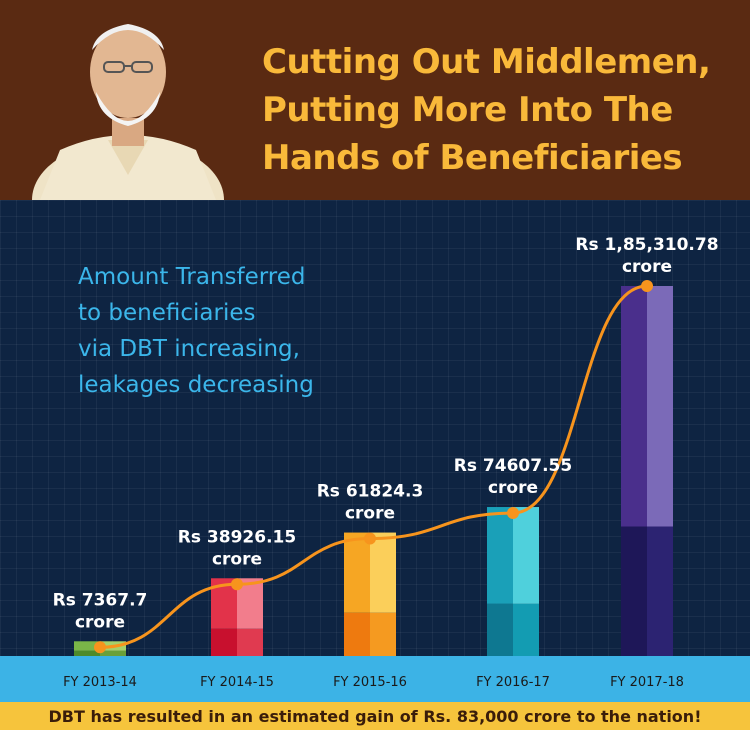  I want to click on title-line-3: Hands of Beneficiaries, so click(472, 158).